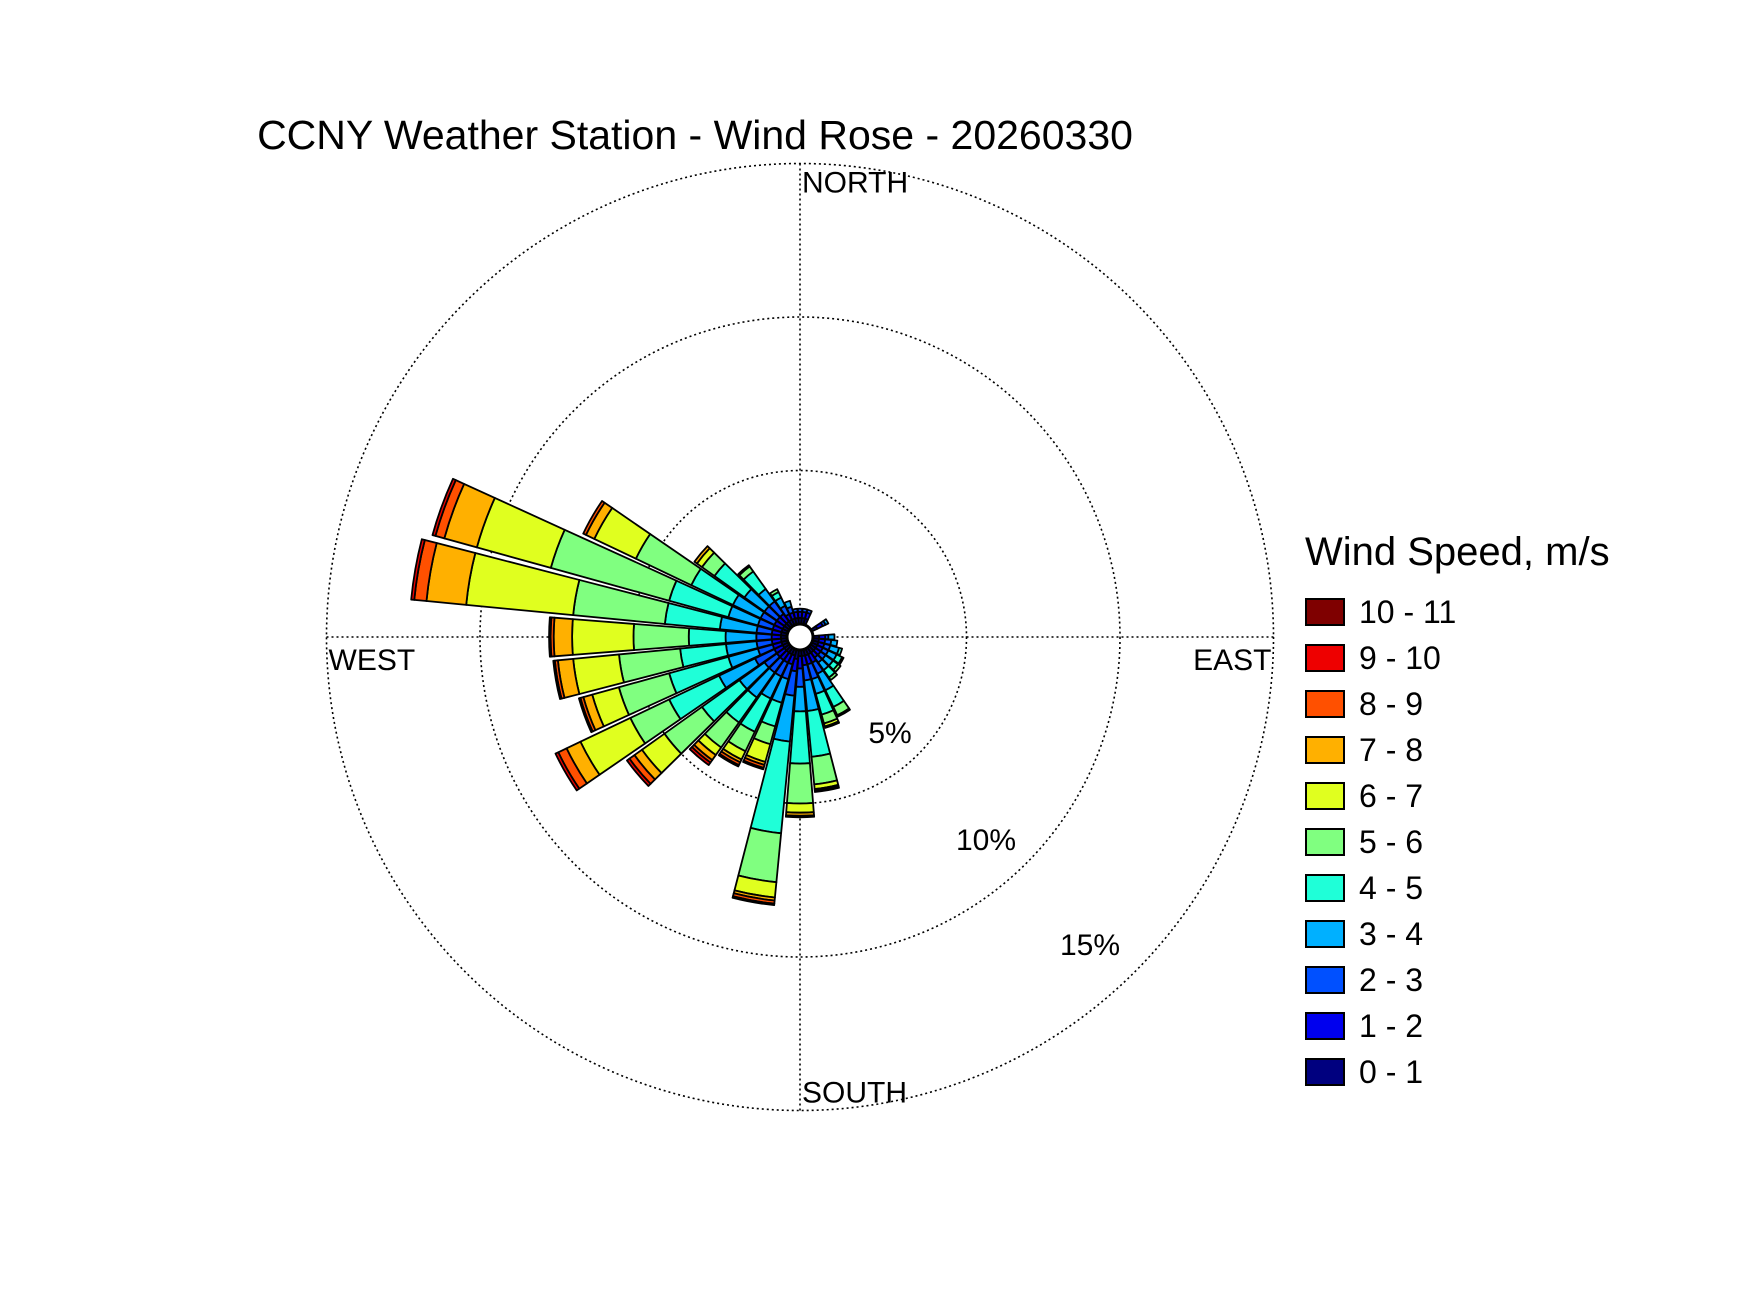 Image resolution: width=1750 pixels, height=1313 pixels. What do you see at coordinates (1457, 704) in the screenshot?
I see `legend-item: 8 - 9` at bounding box center [1457, 704].